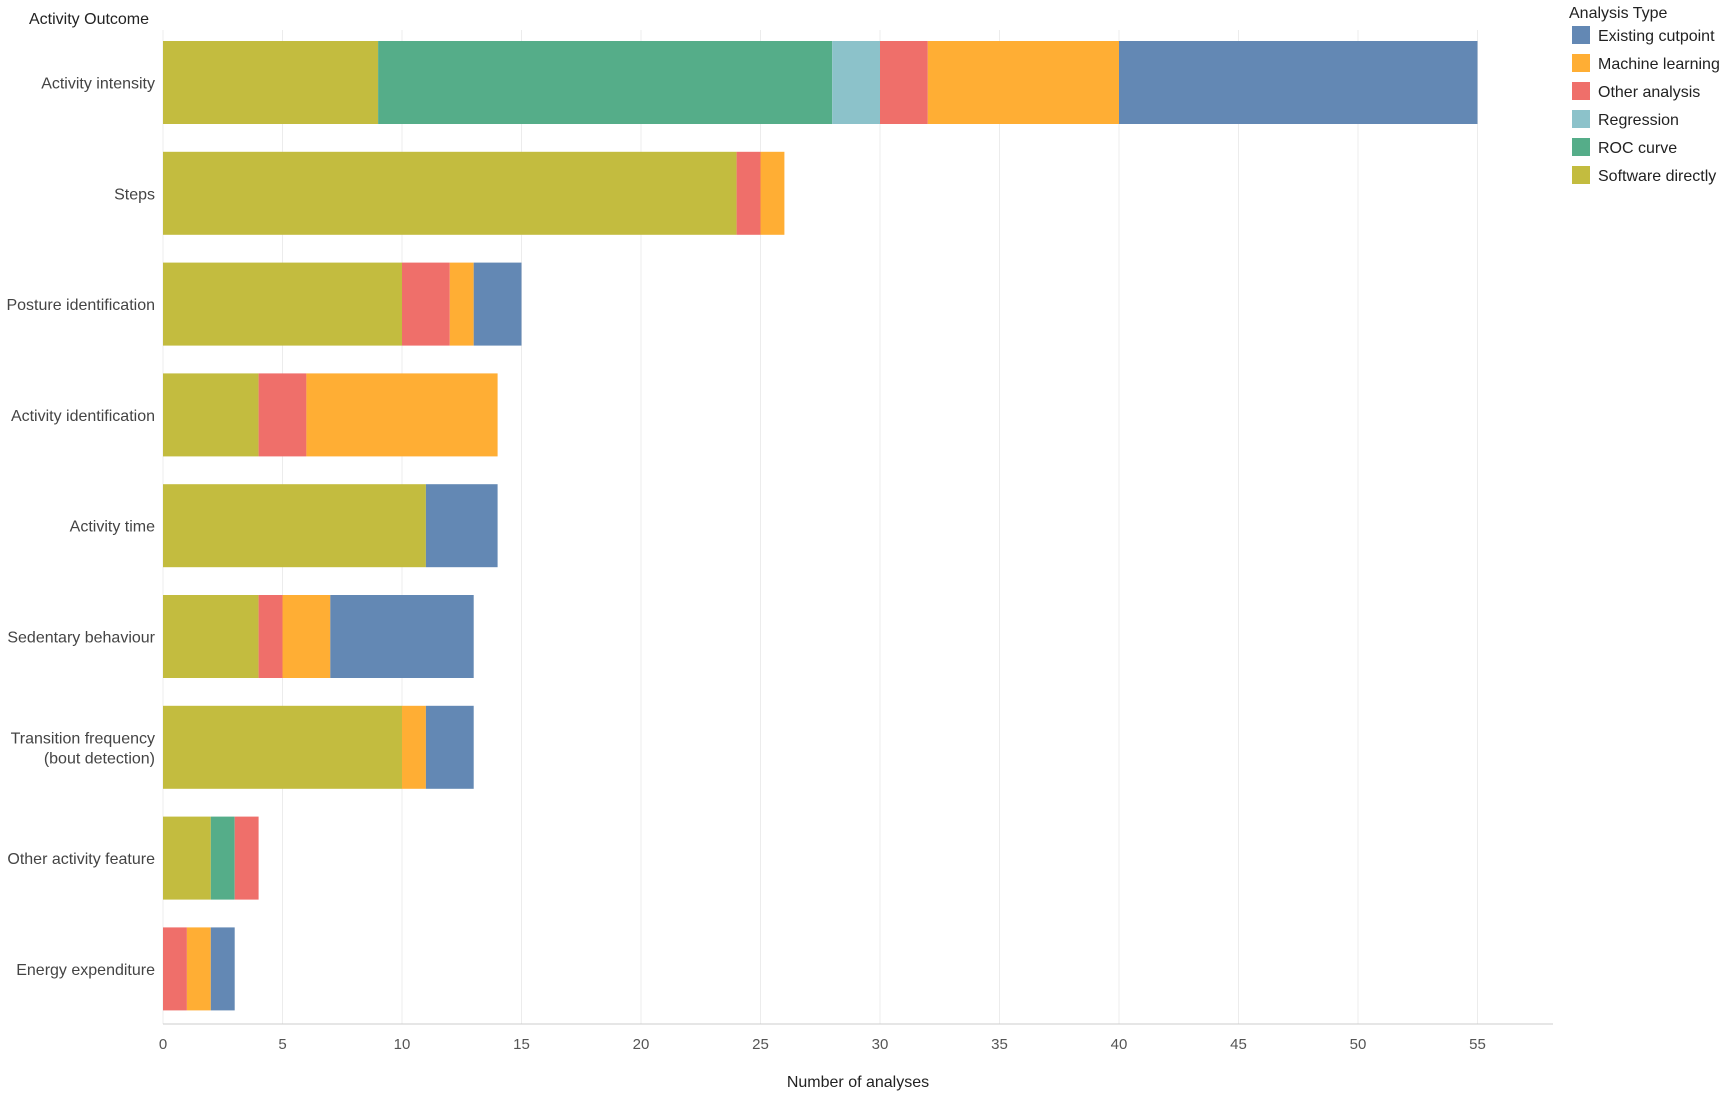  Describe the element at coordinates (760, 1044) in the screenshot. I see `x-tick-25: 25` at that location.